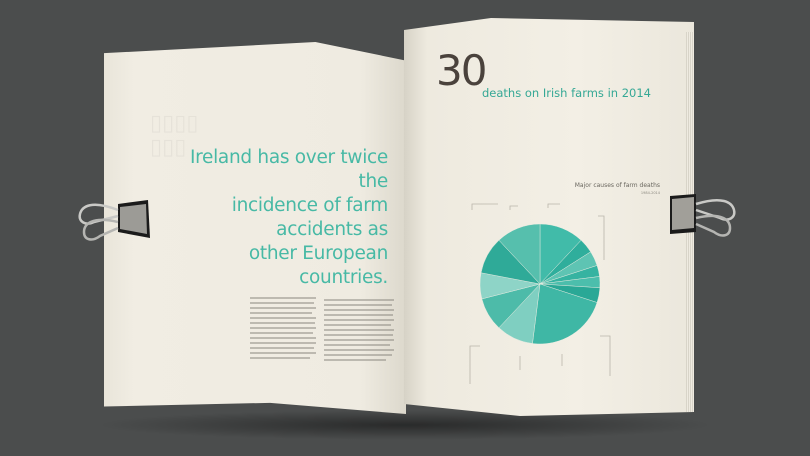  I want to click on body-column-right, so click(359, 330).